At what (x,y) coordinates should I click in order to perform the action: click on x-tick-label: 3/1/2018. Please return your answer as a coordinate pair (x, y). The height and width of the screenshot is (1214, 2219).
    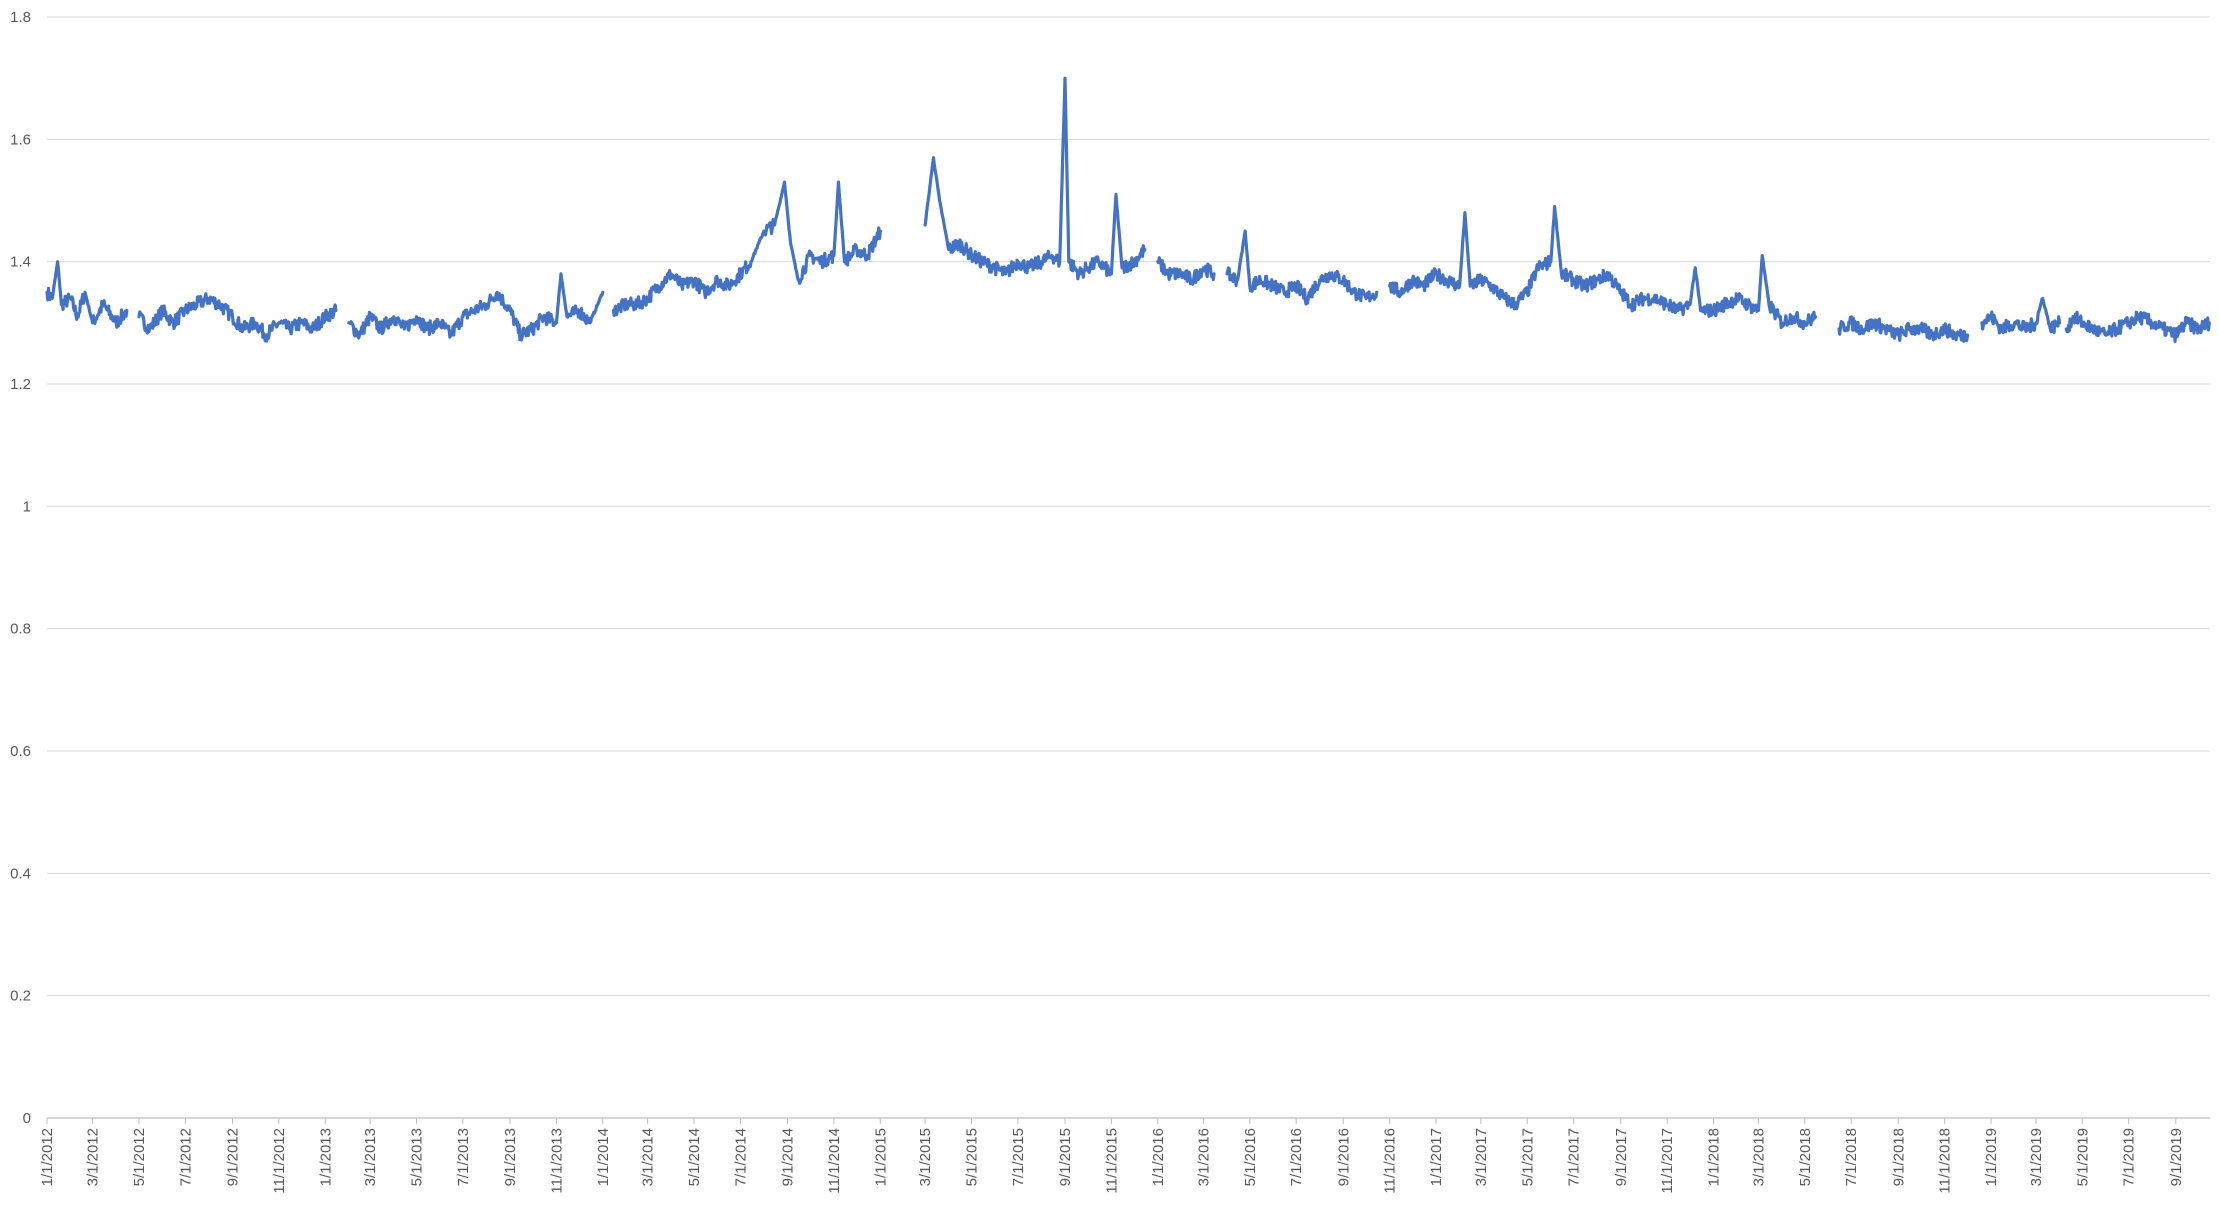
    Looking at the image, I should click on (1758, 1157).